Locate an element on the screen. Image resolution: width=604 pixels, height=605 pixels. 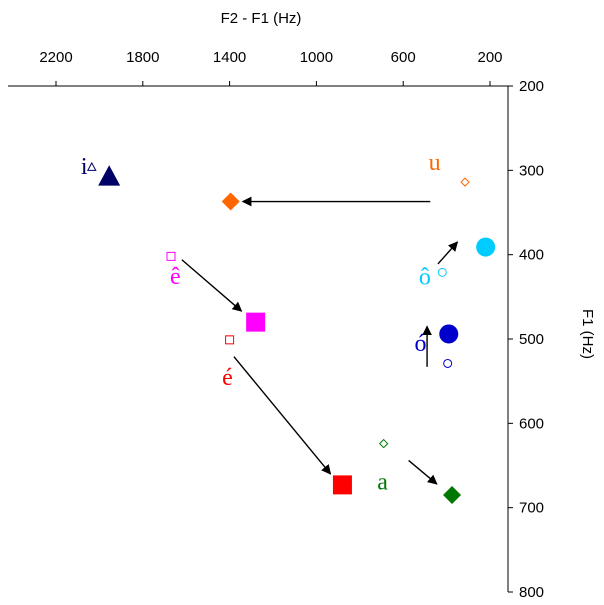
x-axis: 2200 1800 1400 1000 600 200 is located at coordinates (258, 68).